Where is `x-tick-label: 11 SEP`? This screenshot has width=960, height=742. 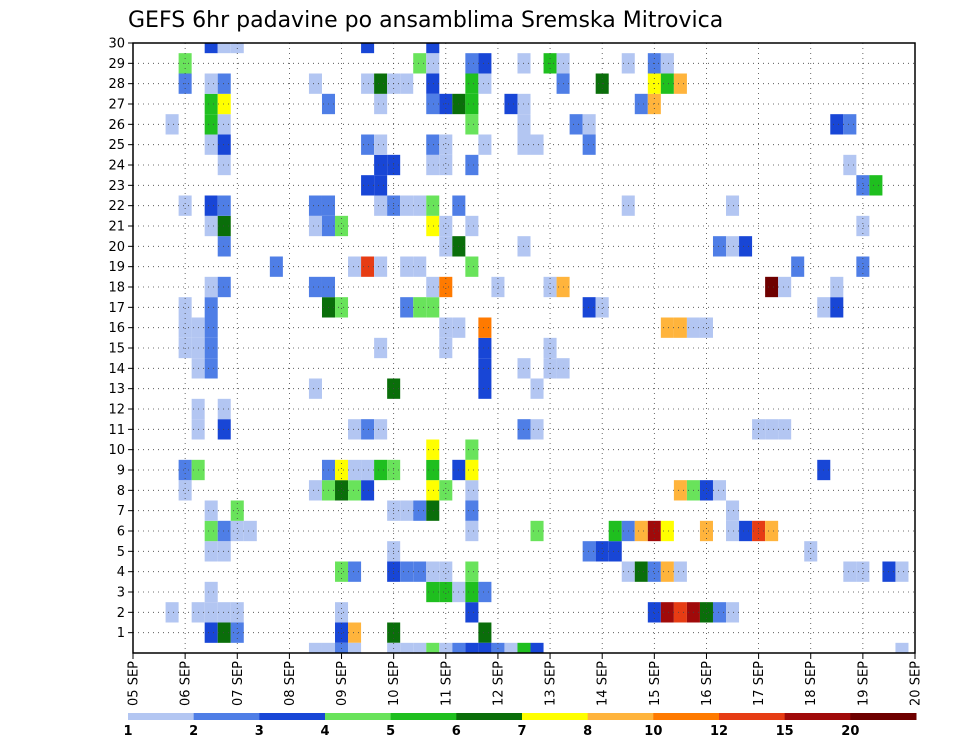
x-tick-label: 11 SEP is located at coordinates (446, 683).